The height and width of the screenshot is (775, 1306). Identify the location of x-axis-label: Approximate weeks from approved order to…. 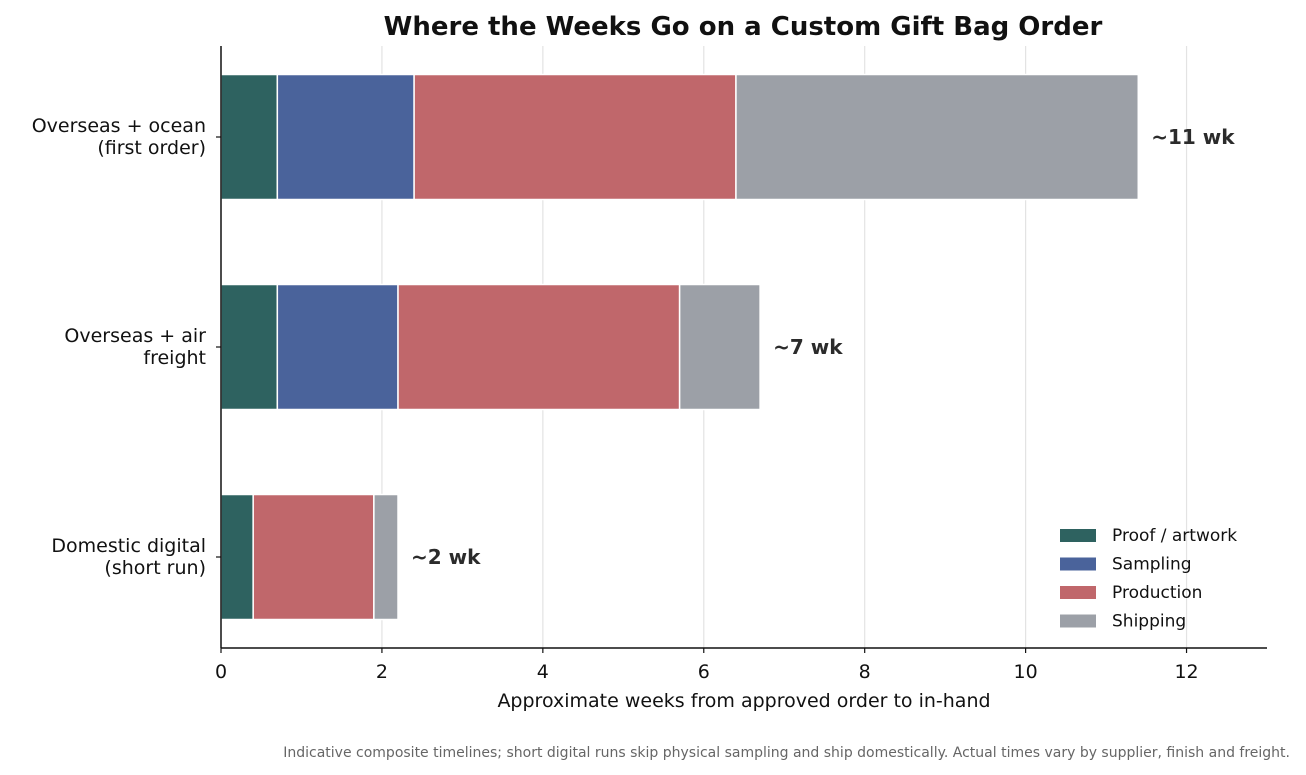
(743, 701).